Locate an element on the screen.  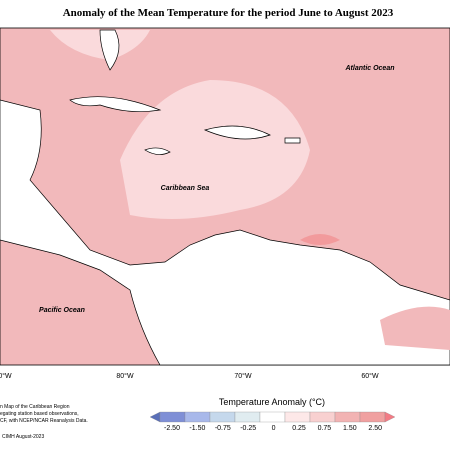
colorbar is located at coordinates (272, 417).